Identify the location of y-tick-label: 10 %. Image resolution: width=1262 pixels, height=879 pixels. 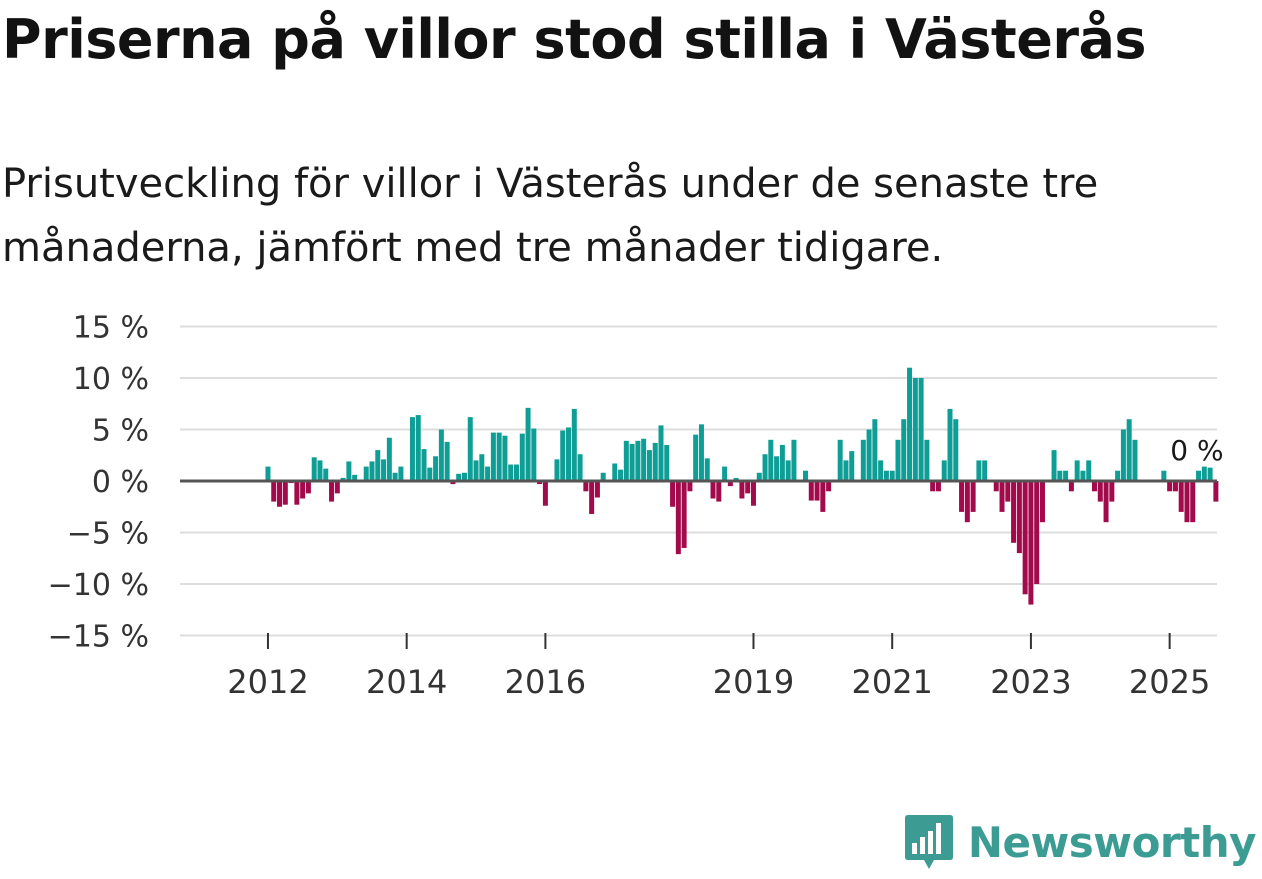
(111, 379).